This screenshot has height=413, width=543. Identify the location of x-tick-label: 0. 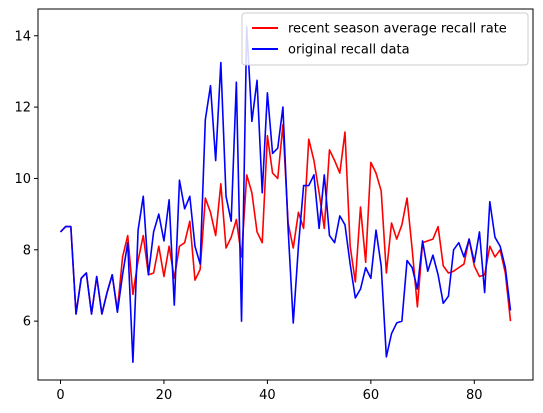
(60, 395).